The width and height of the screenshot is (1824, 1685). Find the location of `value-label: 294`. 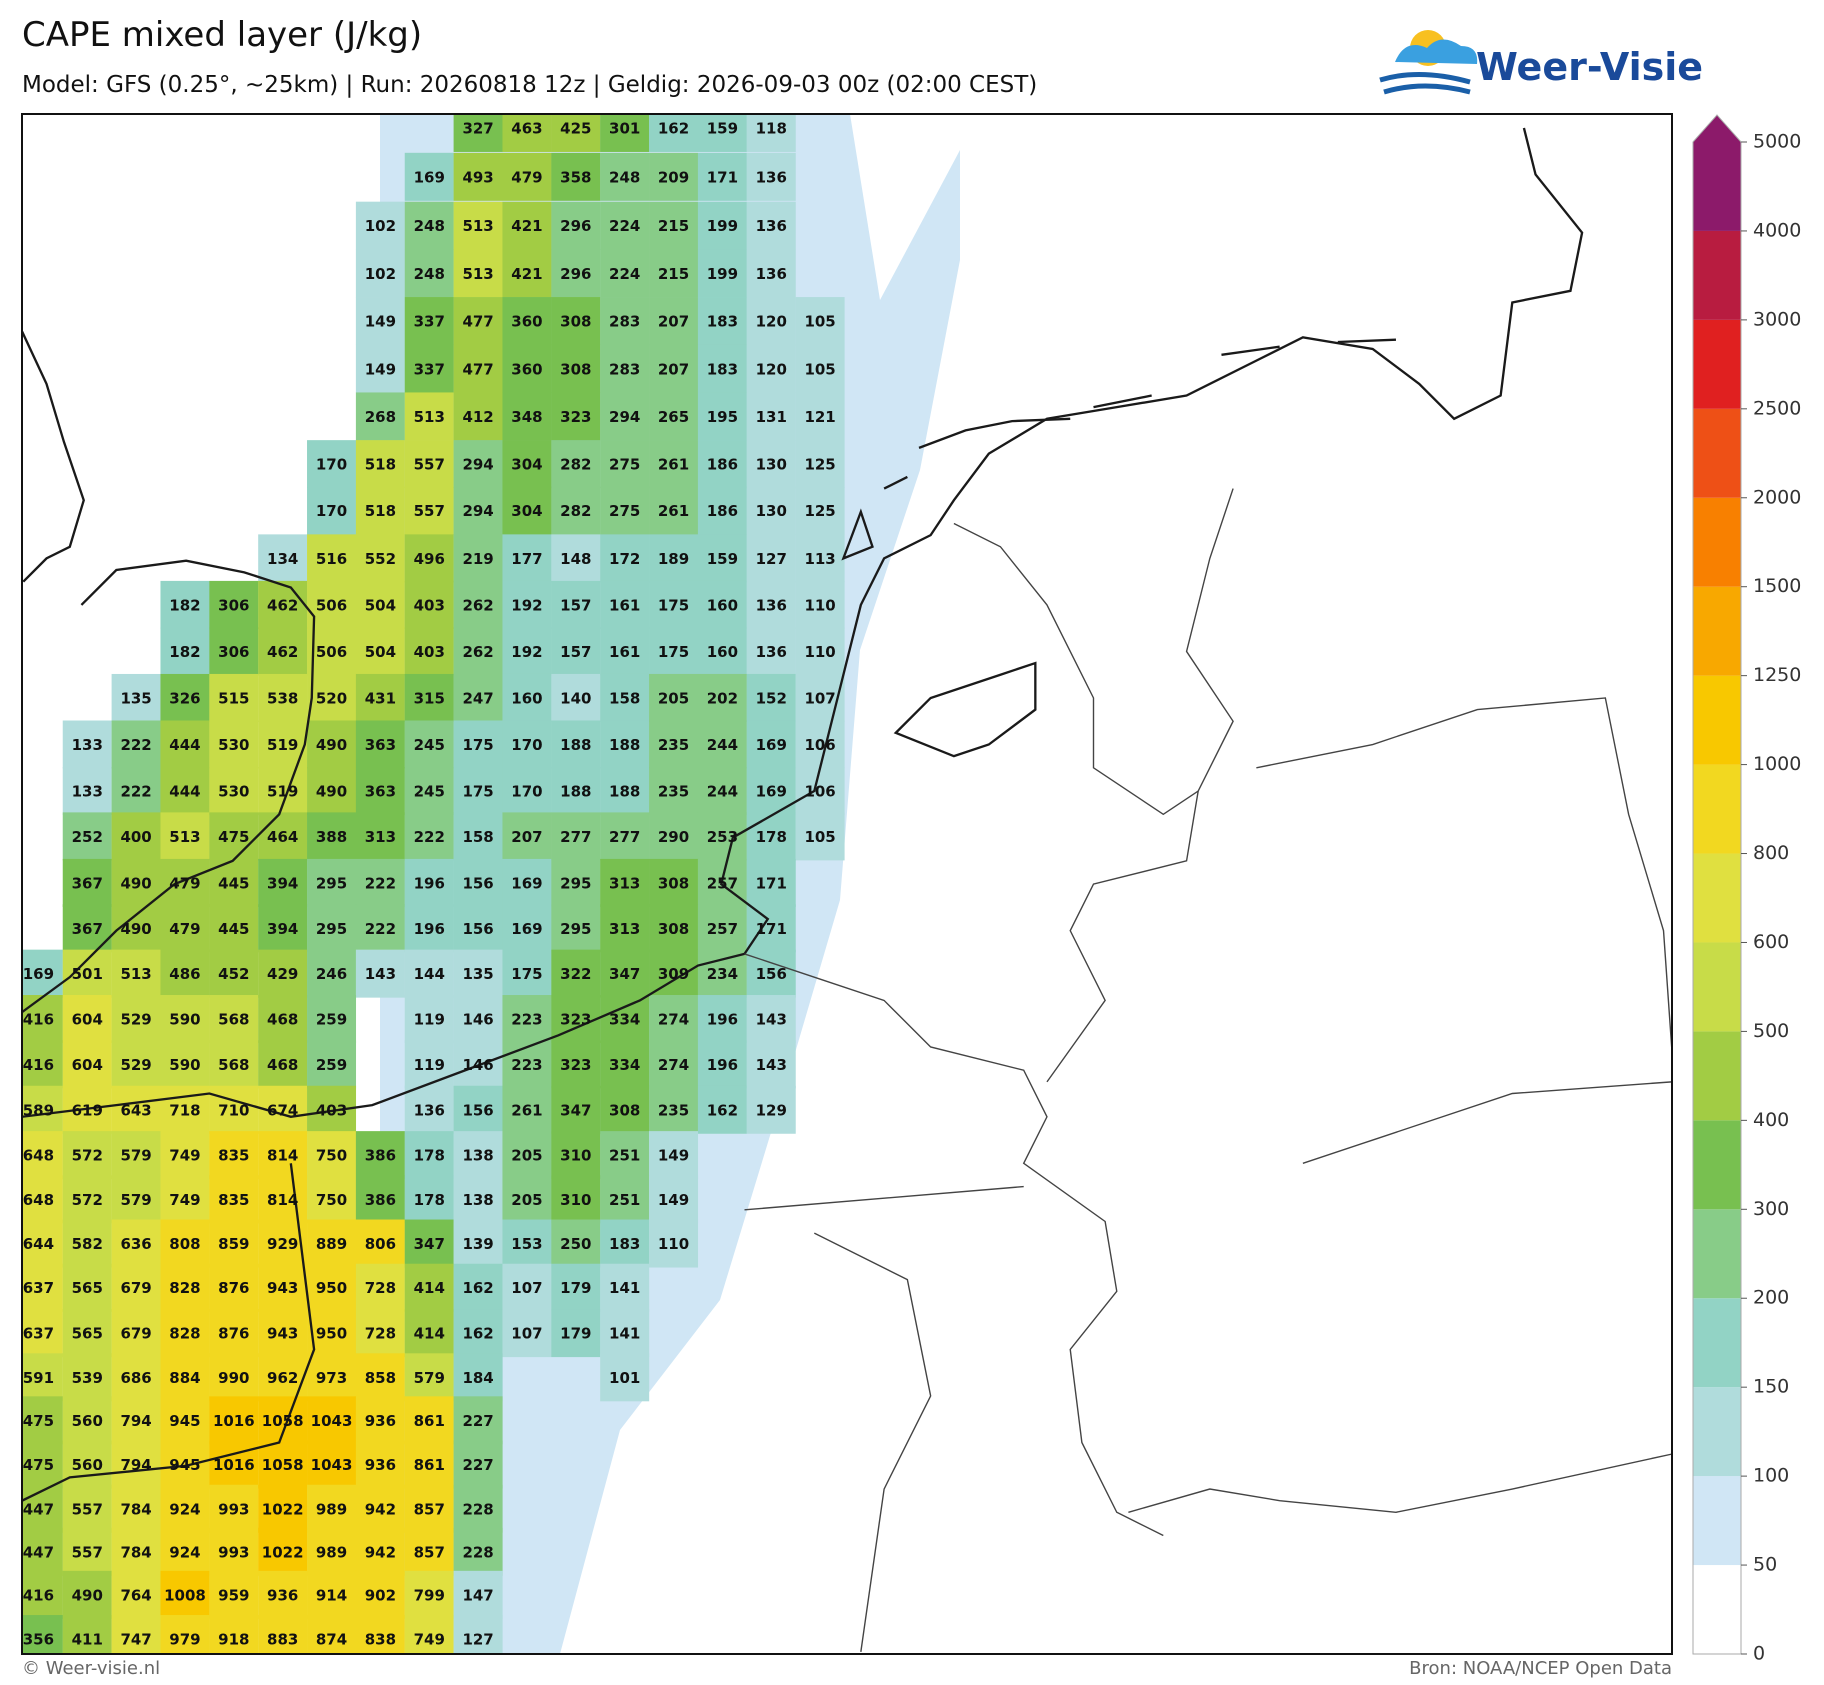

value-label: 294 is located at coordinates (477, 511).